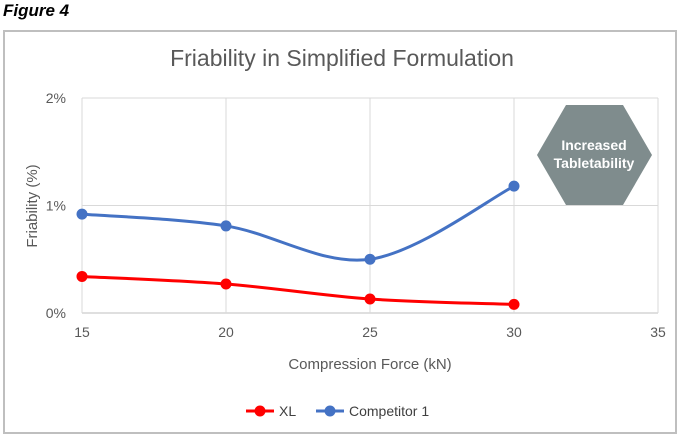  Describe the element at coordinates (369, 364) in the screenshot. I see `x-axis-title: Compression Force (kN)` at that location.